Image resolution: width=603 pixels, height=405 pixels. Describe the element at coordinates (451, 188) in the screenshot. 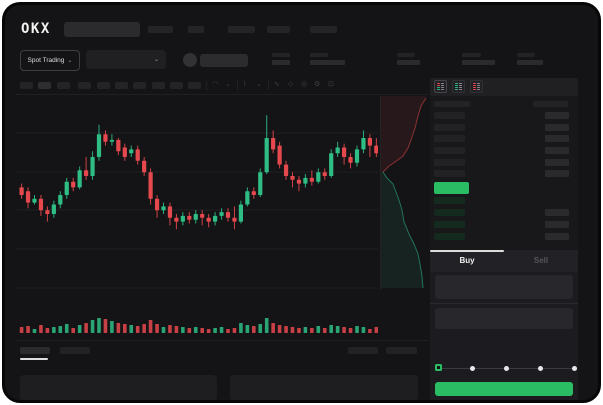

I see `orderbook-last-price-badge` at that location.